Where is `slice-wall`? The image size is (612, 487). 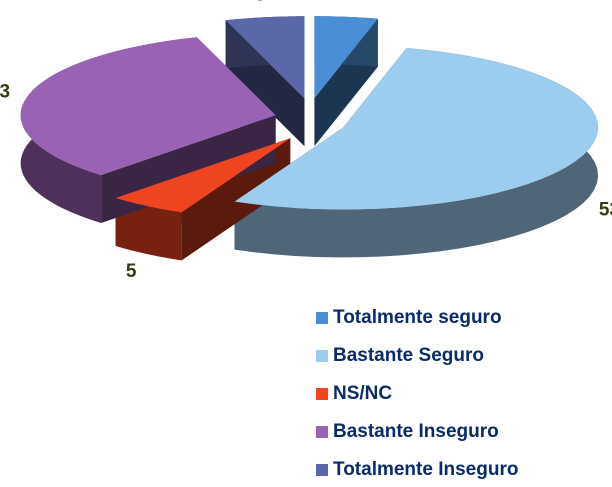 slice-wall is located at coordinates (148, 229).